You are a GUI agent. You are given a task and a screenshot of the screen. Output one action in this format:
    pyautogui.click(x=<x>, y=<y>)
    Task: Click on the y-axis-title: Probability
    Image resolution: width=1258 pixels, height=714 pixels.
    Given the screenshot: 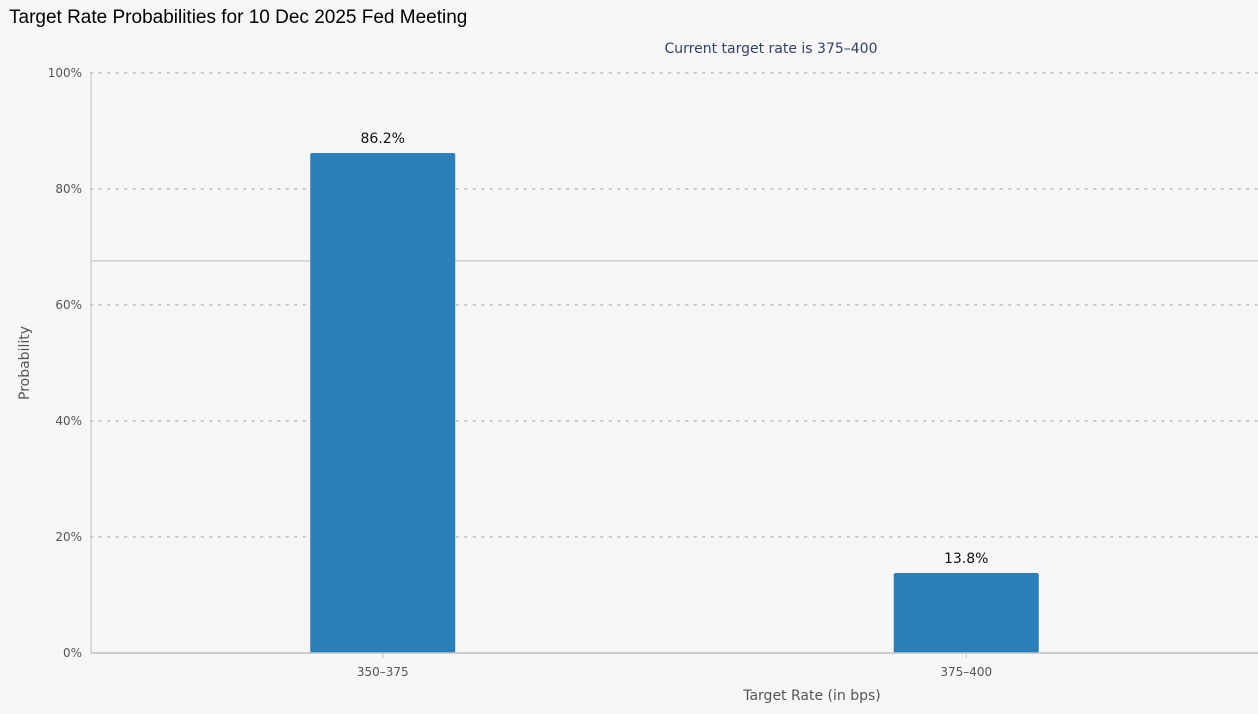 What is the action you would take?
    pyautogui.click(x=25, y=363)
    